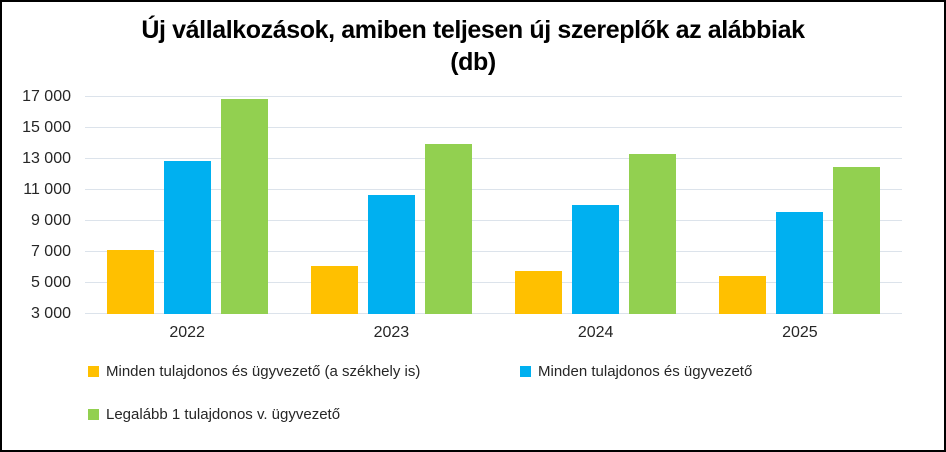 The image size is (946, 452). Describe the element at coordinates (223, 414) in the screenshot. I see `legend-label: Legalább 1 tulajdonos v. ügyvezető` at that location.